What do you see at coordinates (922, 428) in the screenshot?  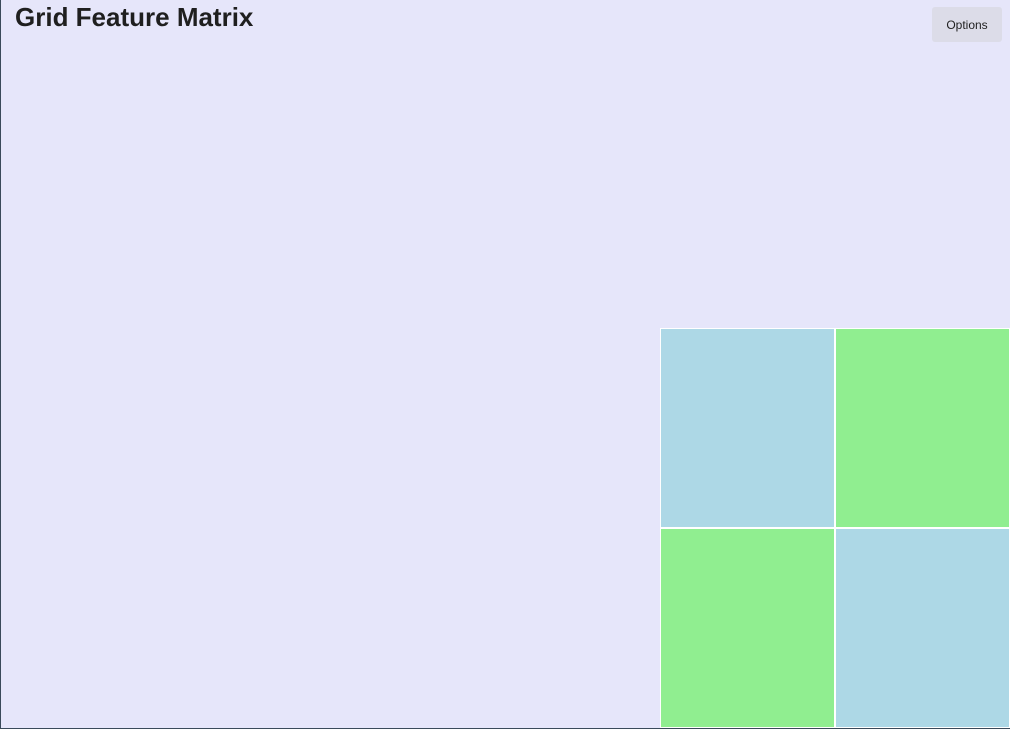 I see `grid-cell-top-right` at bounding box center [922, 428].